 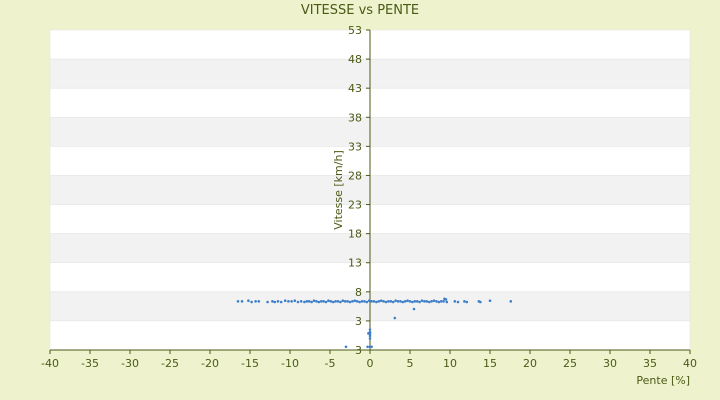 I want to click on x-tick-label: -30, so click(x=130, y=363).